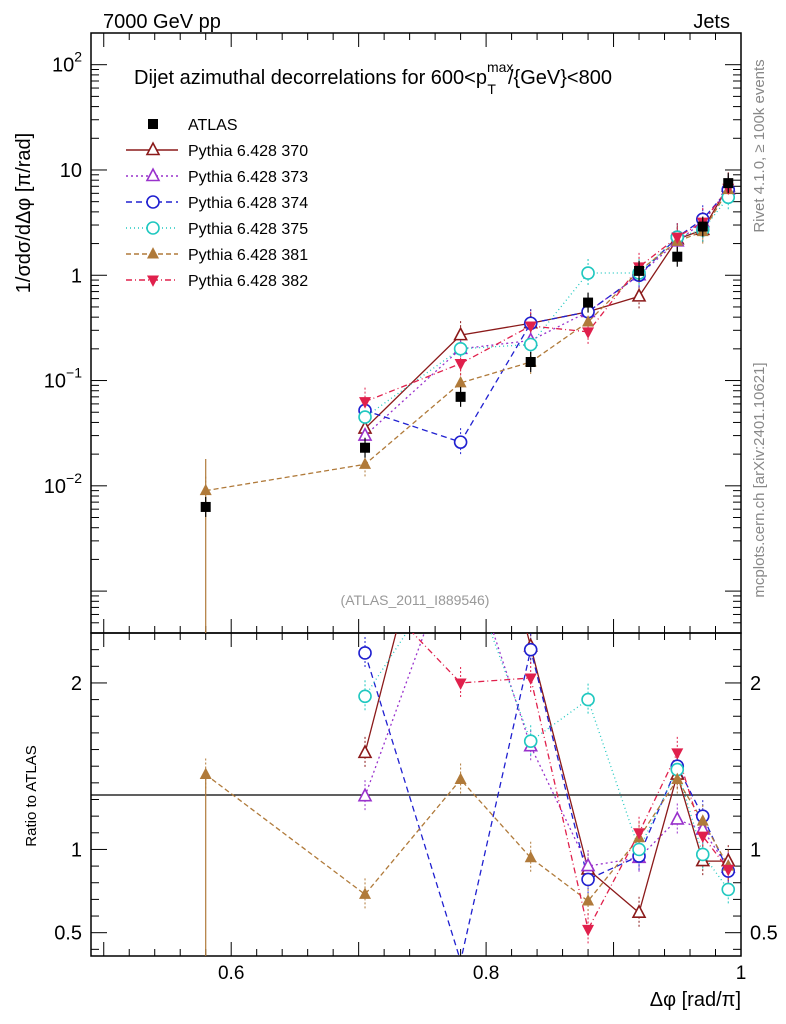  I want to click on legend-series-382-marker, so click(153, 281).